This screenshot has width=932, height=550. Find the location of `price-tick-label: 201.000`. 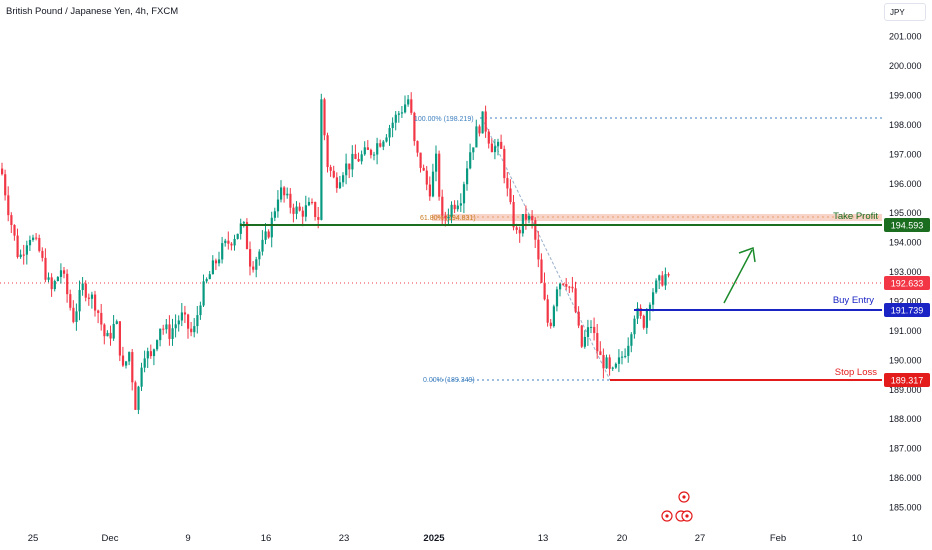

price-tick-label: 201.000 is located at coordinates (905, 37).